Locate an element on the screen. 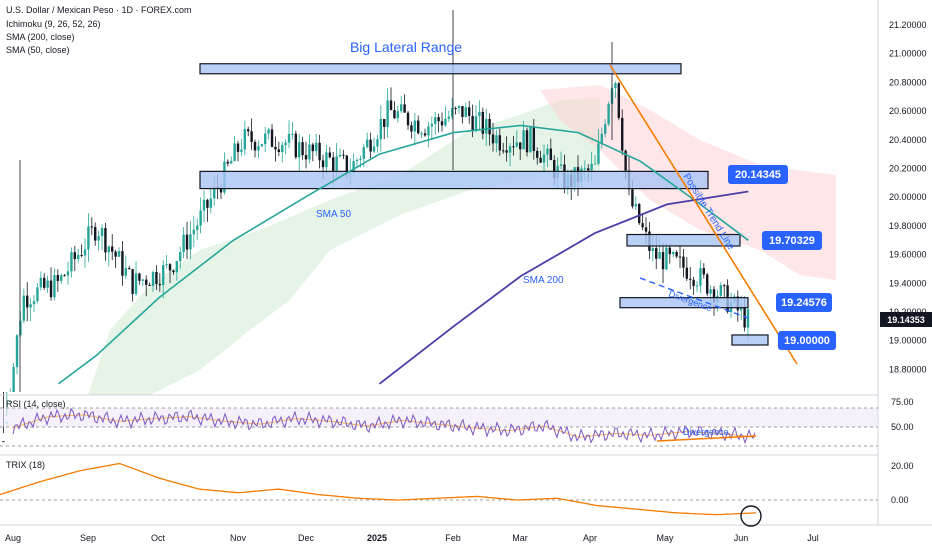 This screenshot has height=550, width=932. time-tick: Oct is located at coordinates (158, 538).